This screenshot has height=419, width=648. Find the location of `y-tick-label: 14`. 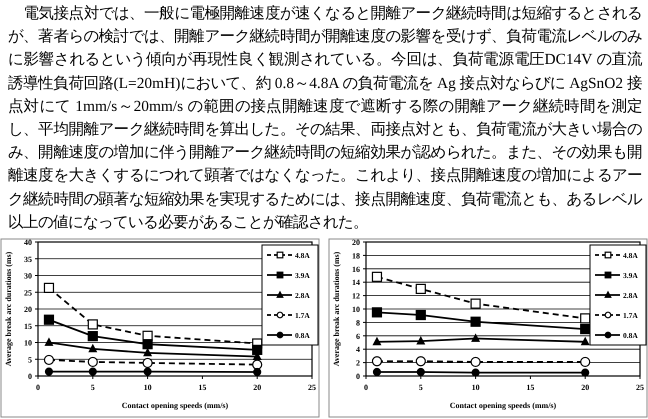

y-tick-label: 14 is located at coordinates (356, 283).